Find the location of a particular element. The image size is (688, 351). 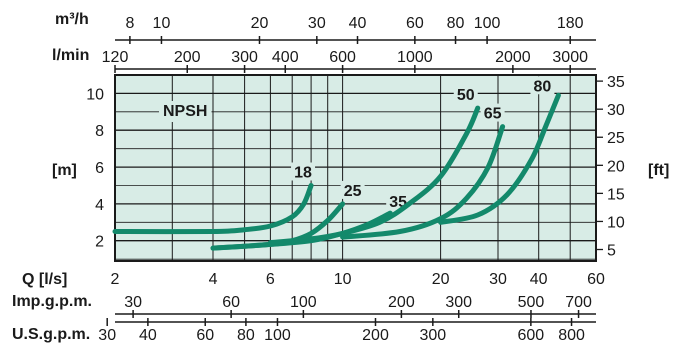

x-tick-label-q: 60 is located at coordinates (596, 279).